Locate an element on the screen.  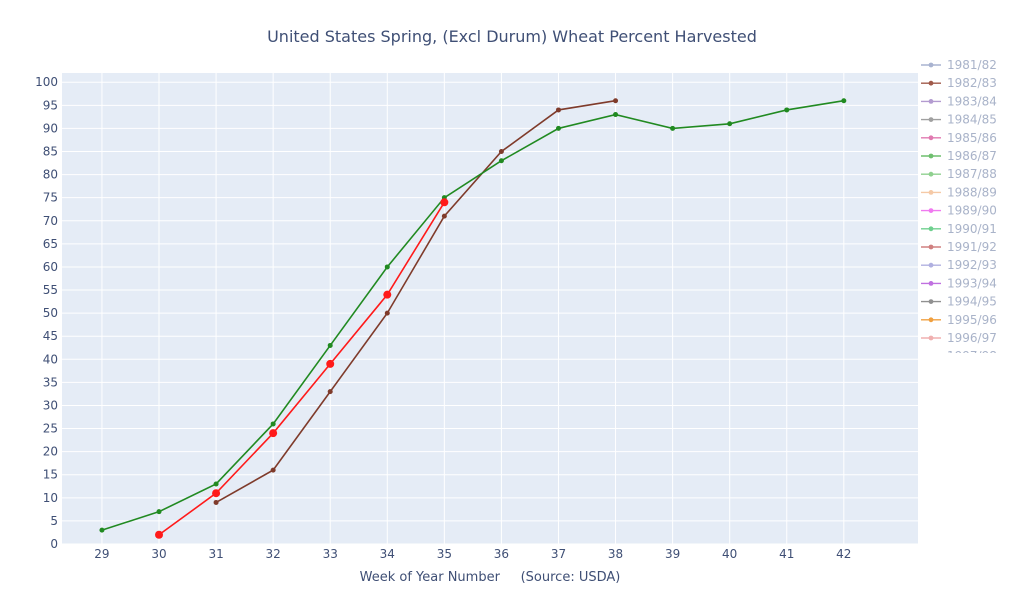
x-tick-label: 32 is located at coordinates (273, 554).